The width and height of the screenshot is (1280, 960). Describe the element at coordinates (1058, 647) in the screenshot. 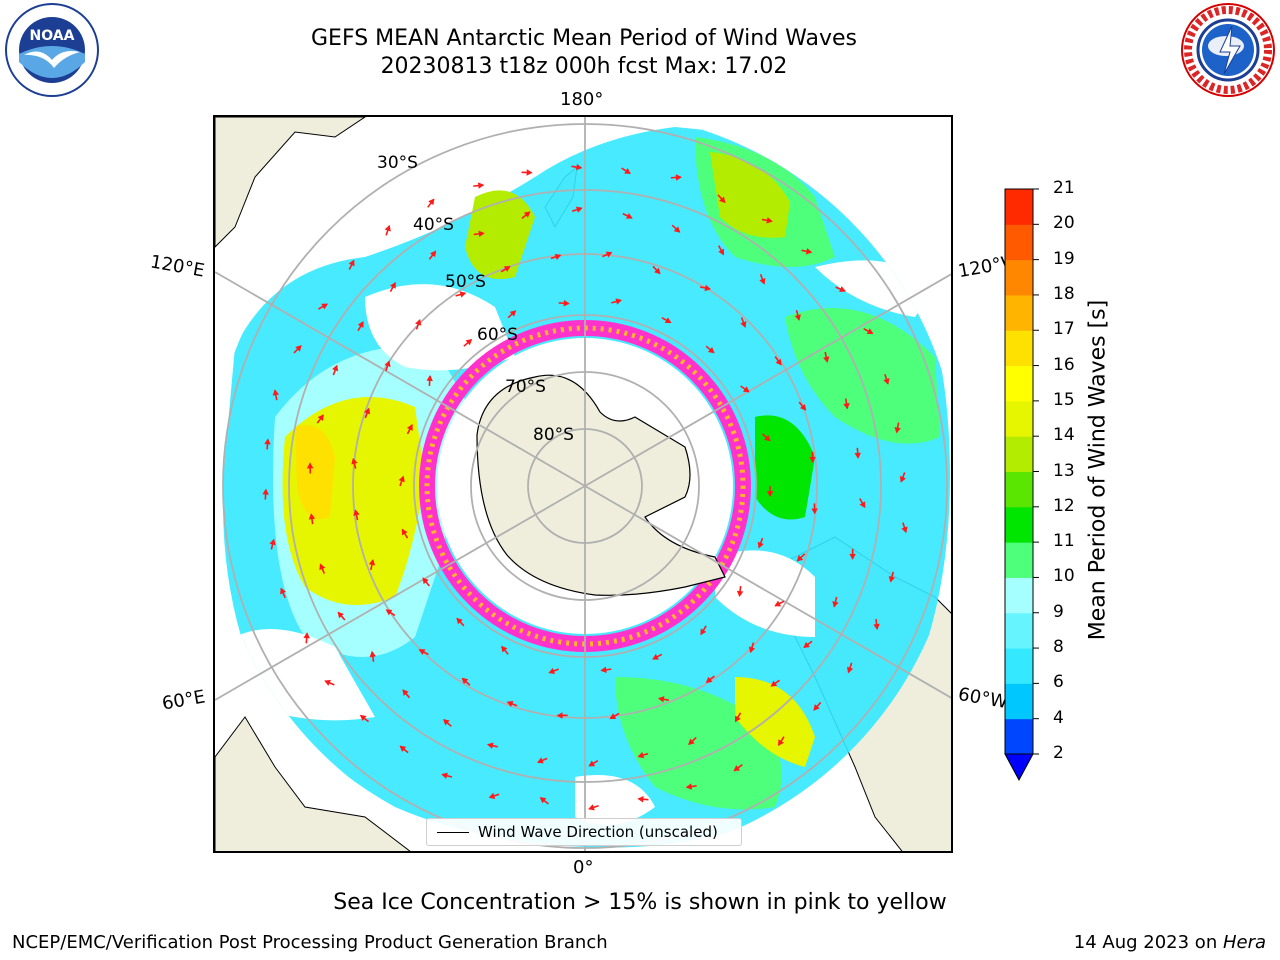

I see `colorbar-tick-label: 8` at that location.